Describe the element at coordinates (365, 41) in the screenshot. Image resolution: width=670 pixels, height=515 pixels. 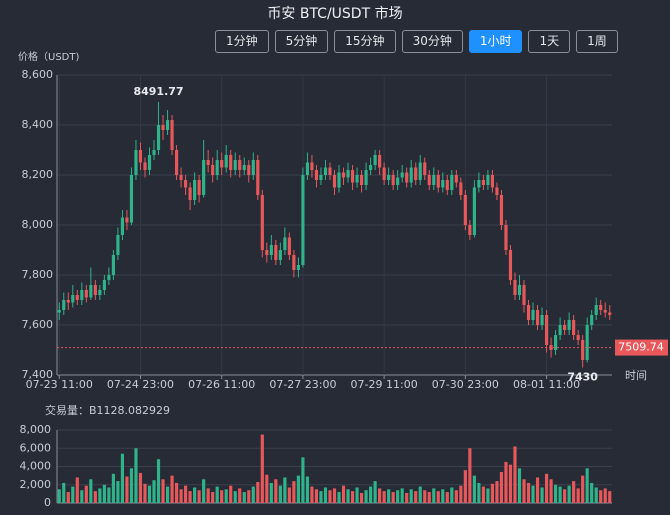
I see `interval-button: 15分钟` at that location.